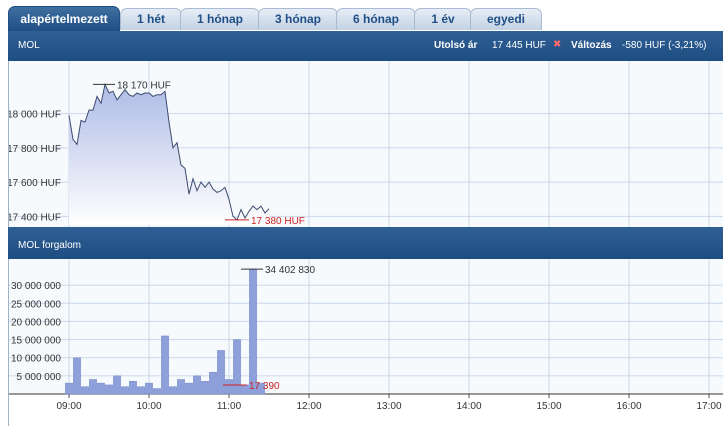  What do you see at coordinates (456, 45) in the screenshot?
I see `last-price-label: Utolsó ár` at bounding box center [456, 45].